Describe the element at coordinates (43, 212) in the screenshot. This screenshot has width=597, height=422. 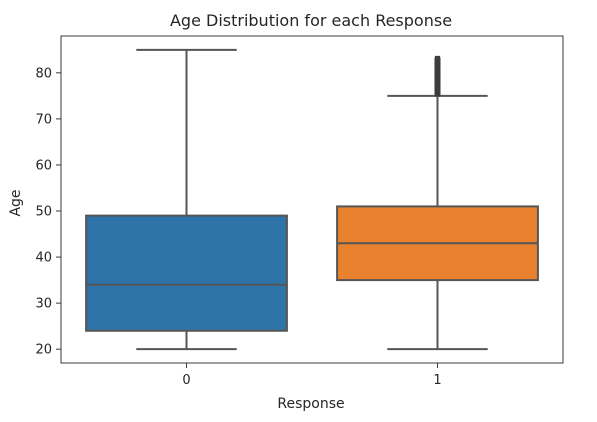
I see `y-tick-label-50: 50` at that location.